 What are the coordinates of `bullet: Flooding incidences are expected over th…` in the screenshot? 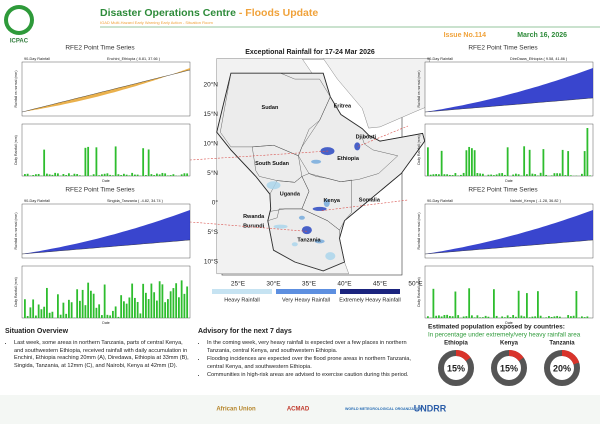 It's located at (313, 363).